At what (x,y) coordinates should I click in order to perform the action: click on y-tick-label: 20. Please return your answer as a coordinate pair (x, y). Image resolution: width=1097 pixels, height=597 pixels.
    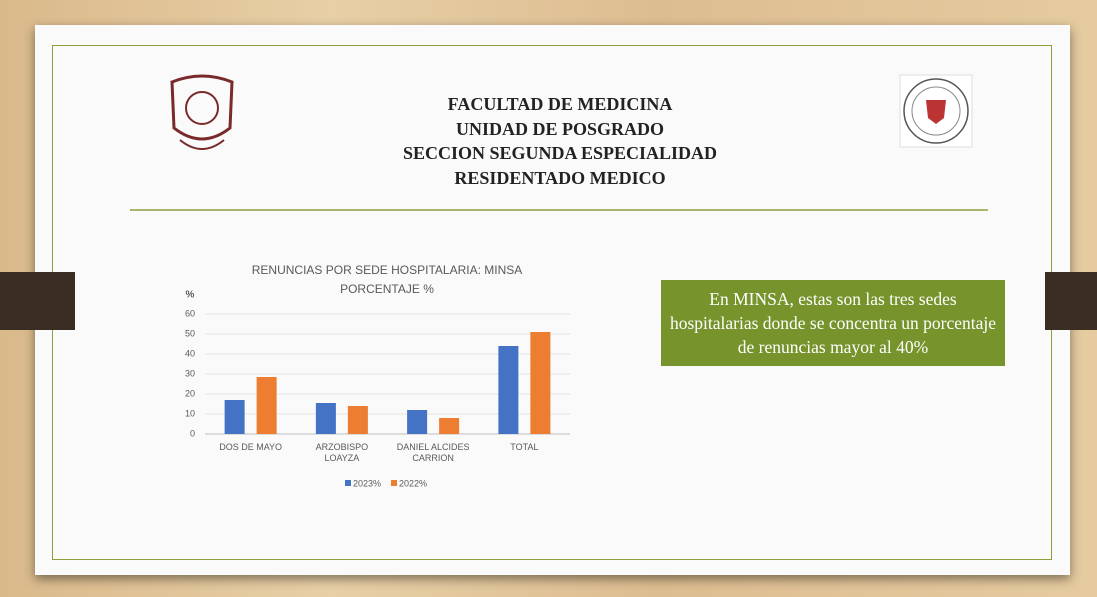
    Looking at the image, I should click on (190, 393).